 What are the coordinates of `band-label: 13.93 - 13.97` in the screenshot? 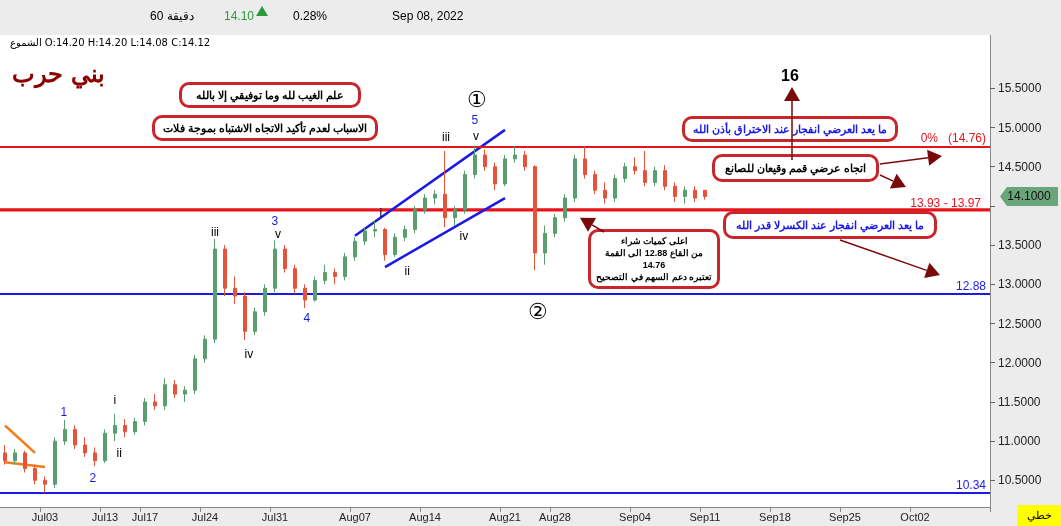 It's located at (946, 203).